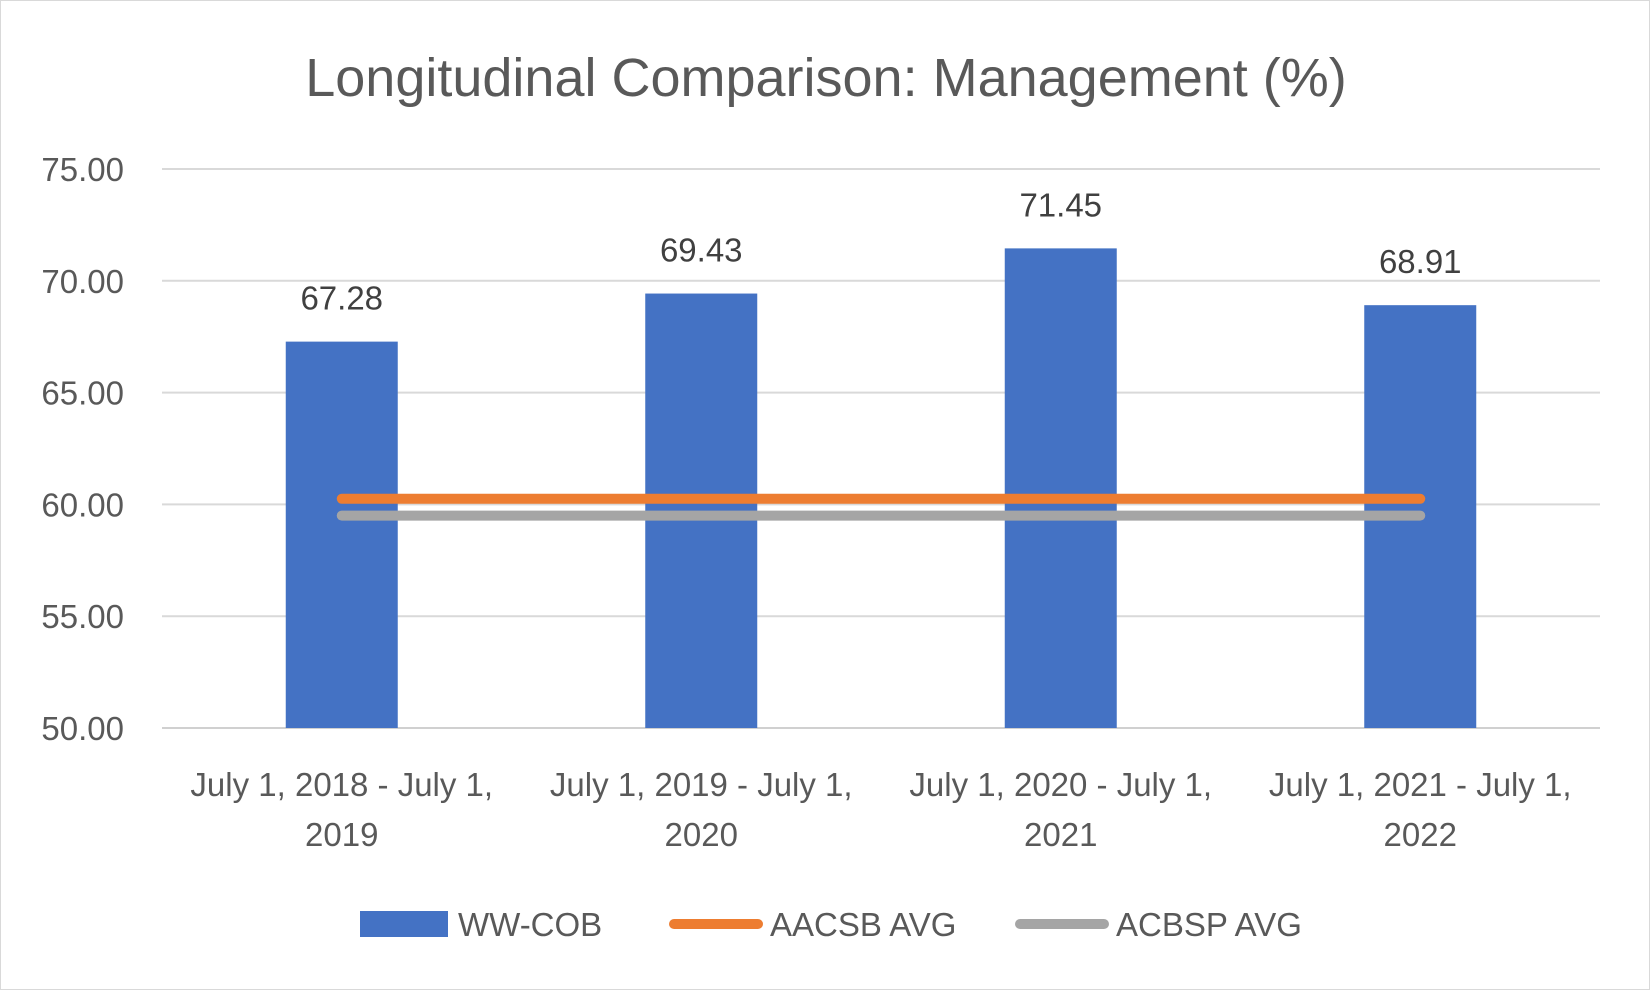  What do you see at coordinates (82, 169) in the screenshot?
I see `y-tick-label: 75.00` at bounding box center [82, 169].